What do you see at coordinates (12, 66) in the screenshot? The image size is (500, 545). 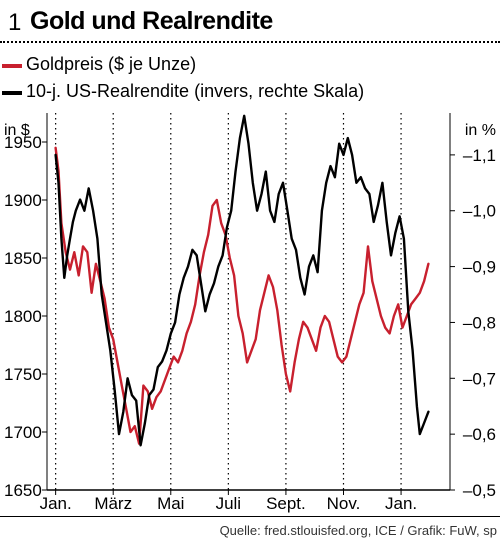 I see `legend-swatch-gold` at bounding box center [12, 66].